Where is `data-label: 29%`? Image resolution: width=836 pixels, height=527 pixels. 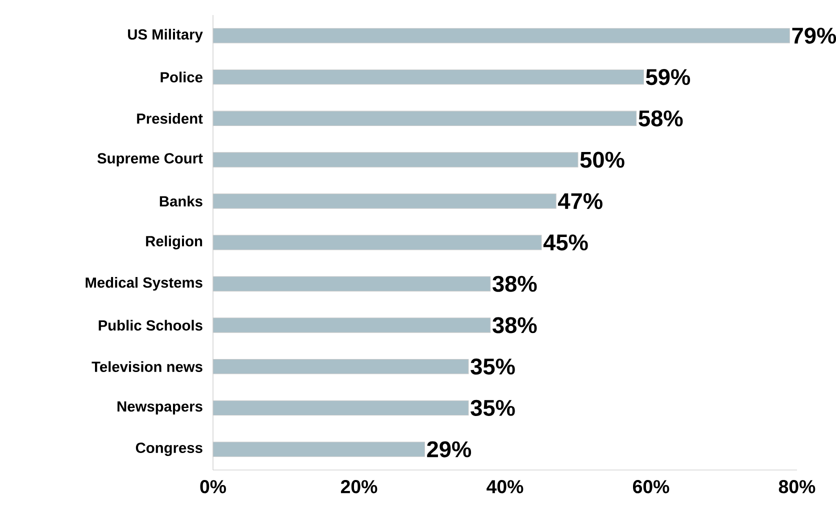 data-label: 29% is located at coordinates (449, 449).